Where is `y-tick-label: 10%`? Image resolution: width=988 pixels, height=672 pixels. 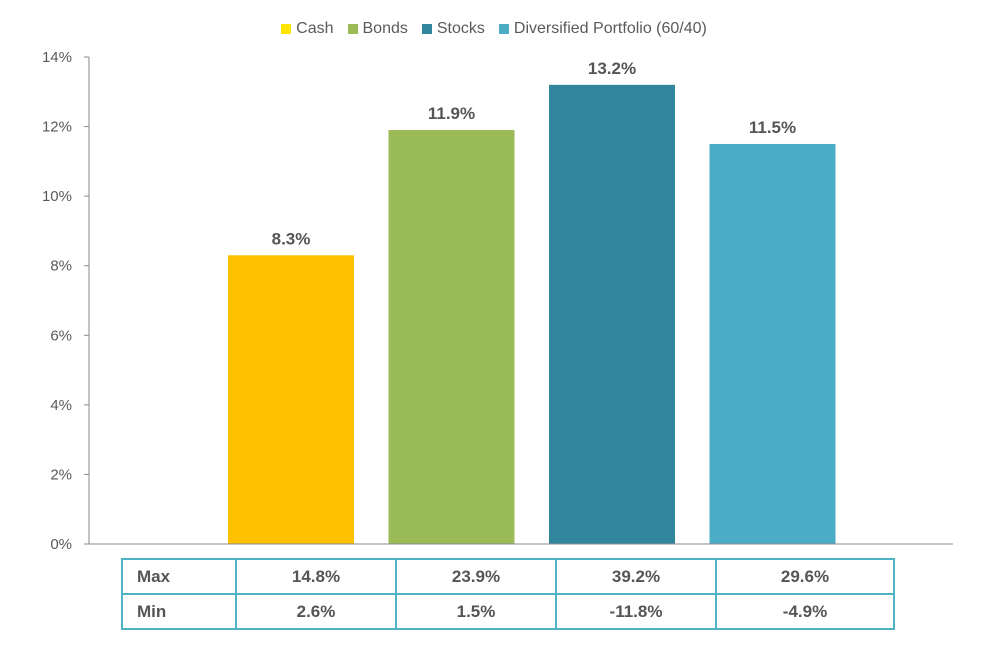
y-tick-label: 10% is located at coordinates (57, 196).